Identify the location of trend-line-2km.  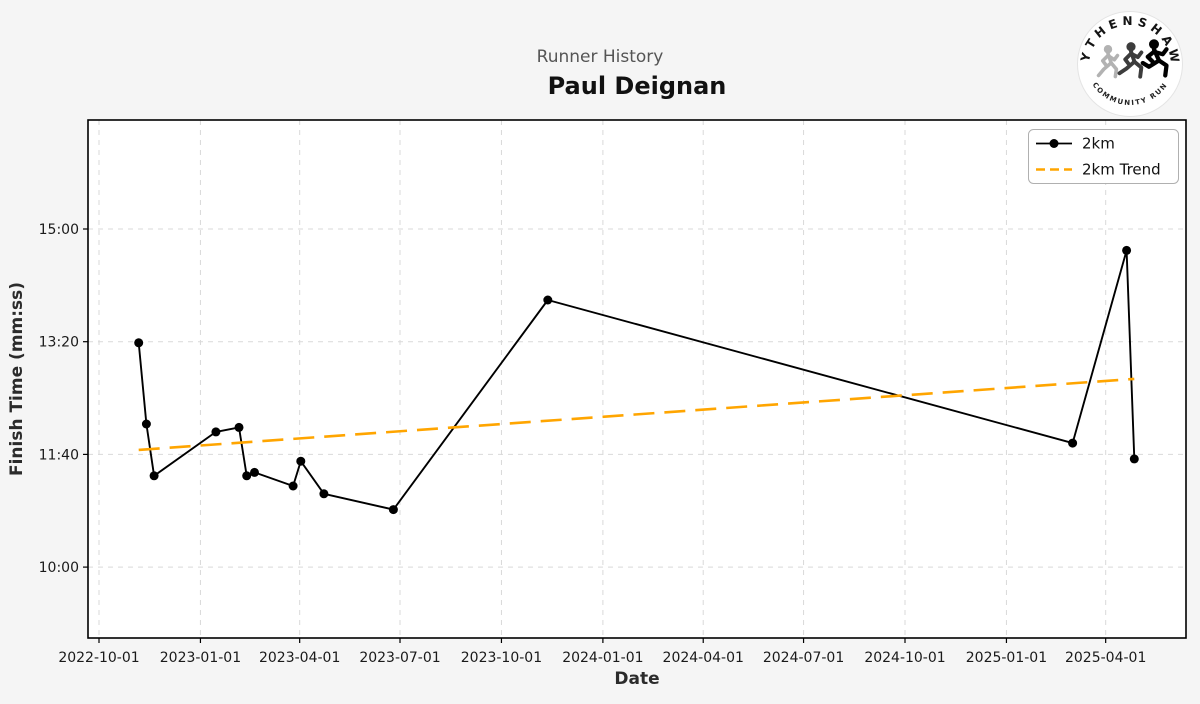
(636, 414).